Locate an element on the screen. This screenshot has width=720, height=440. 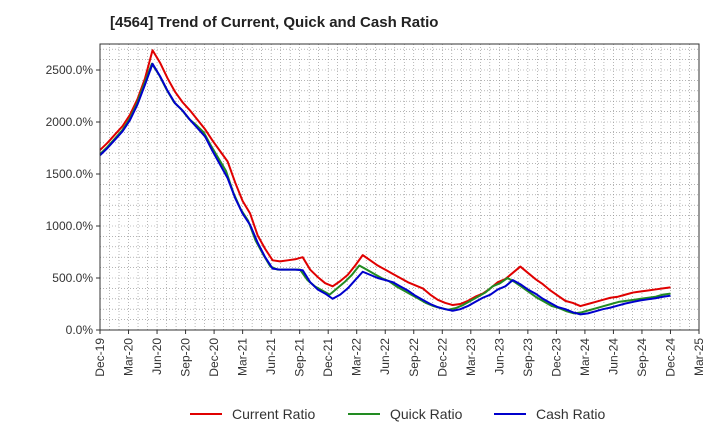
legend-label-cash-ratio: Cash Ratio is located at coordinates (570, 414).